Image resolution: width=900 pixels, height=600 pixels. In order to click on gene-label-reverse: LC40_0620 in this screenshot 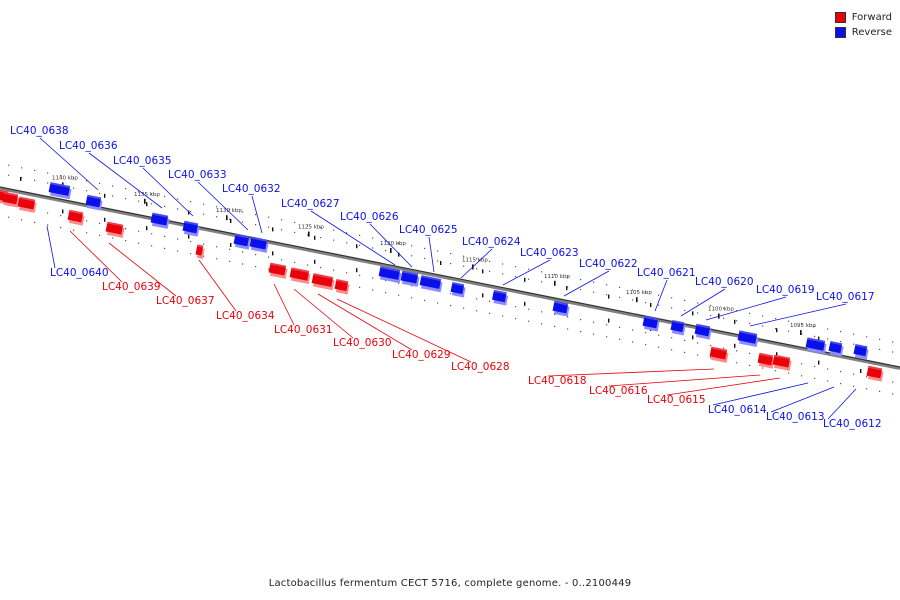, I will do `click(724, 282)`.